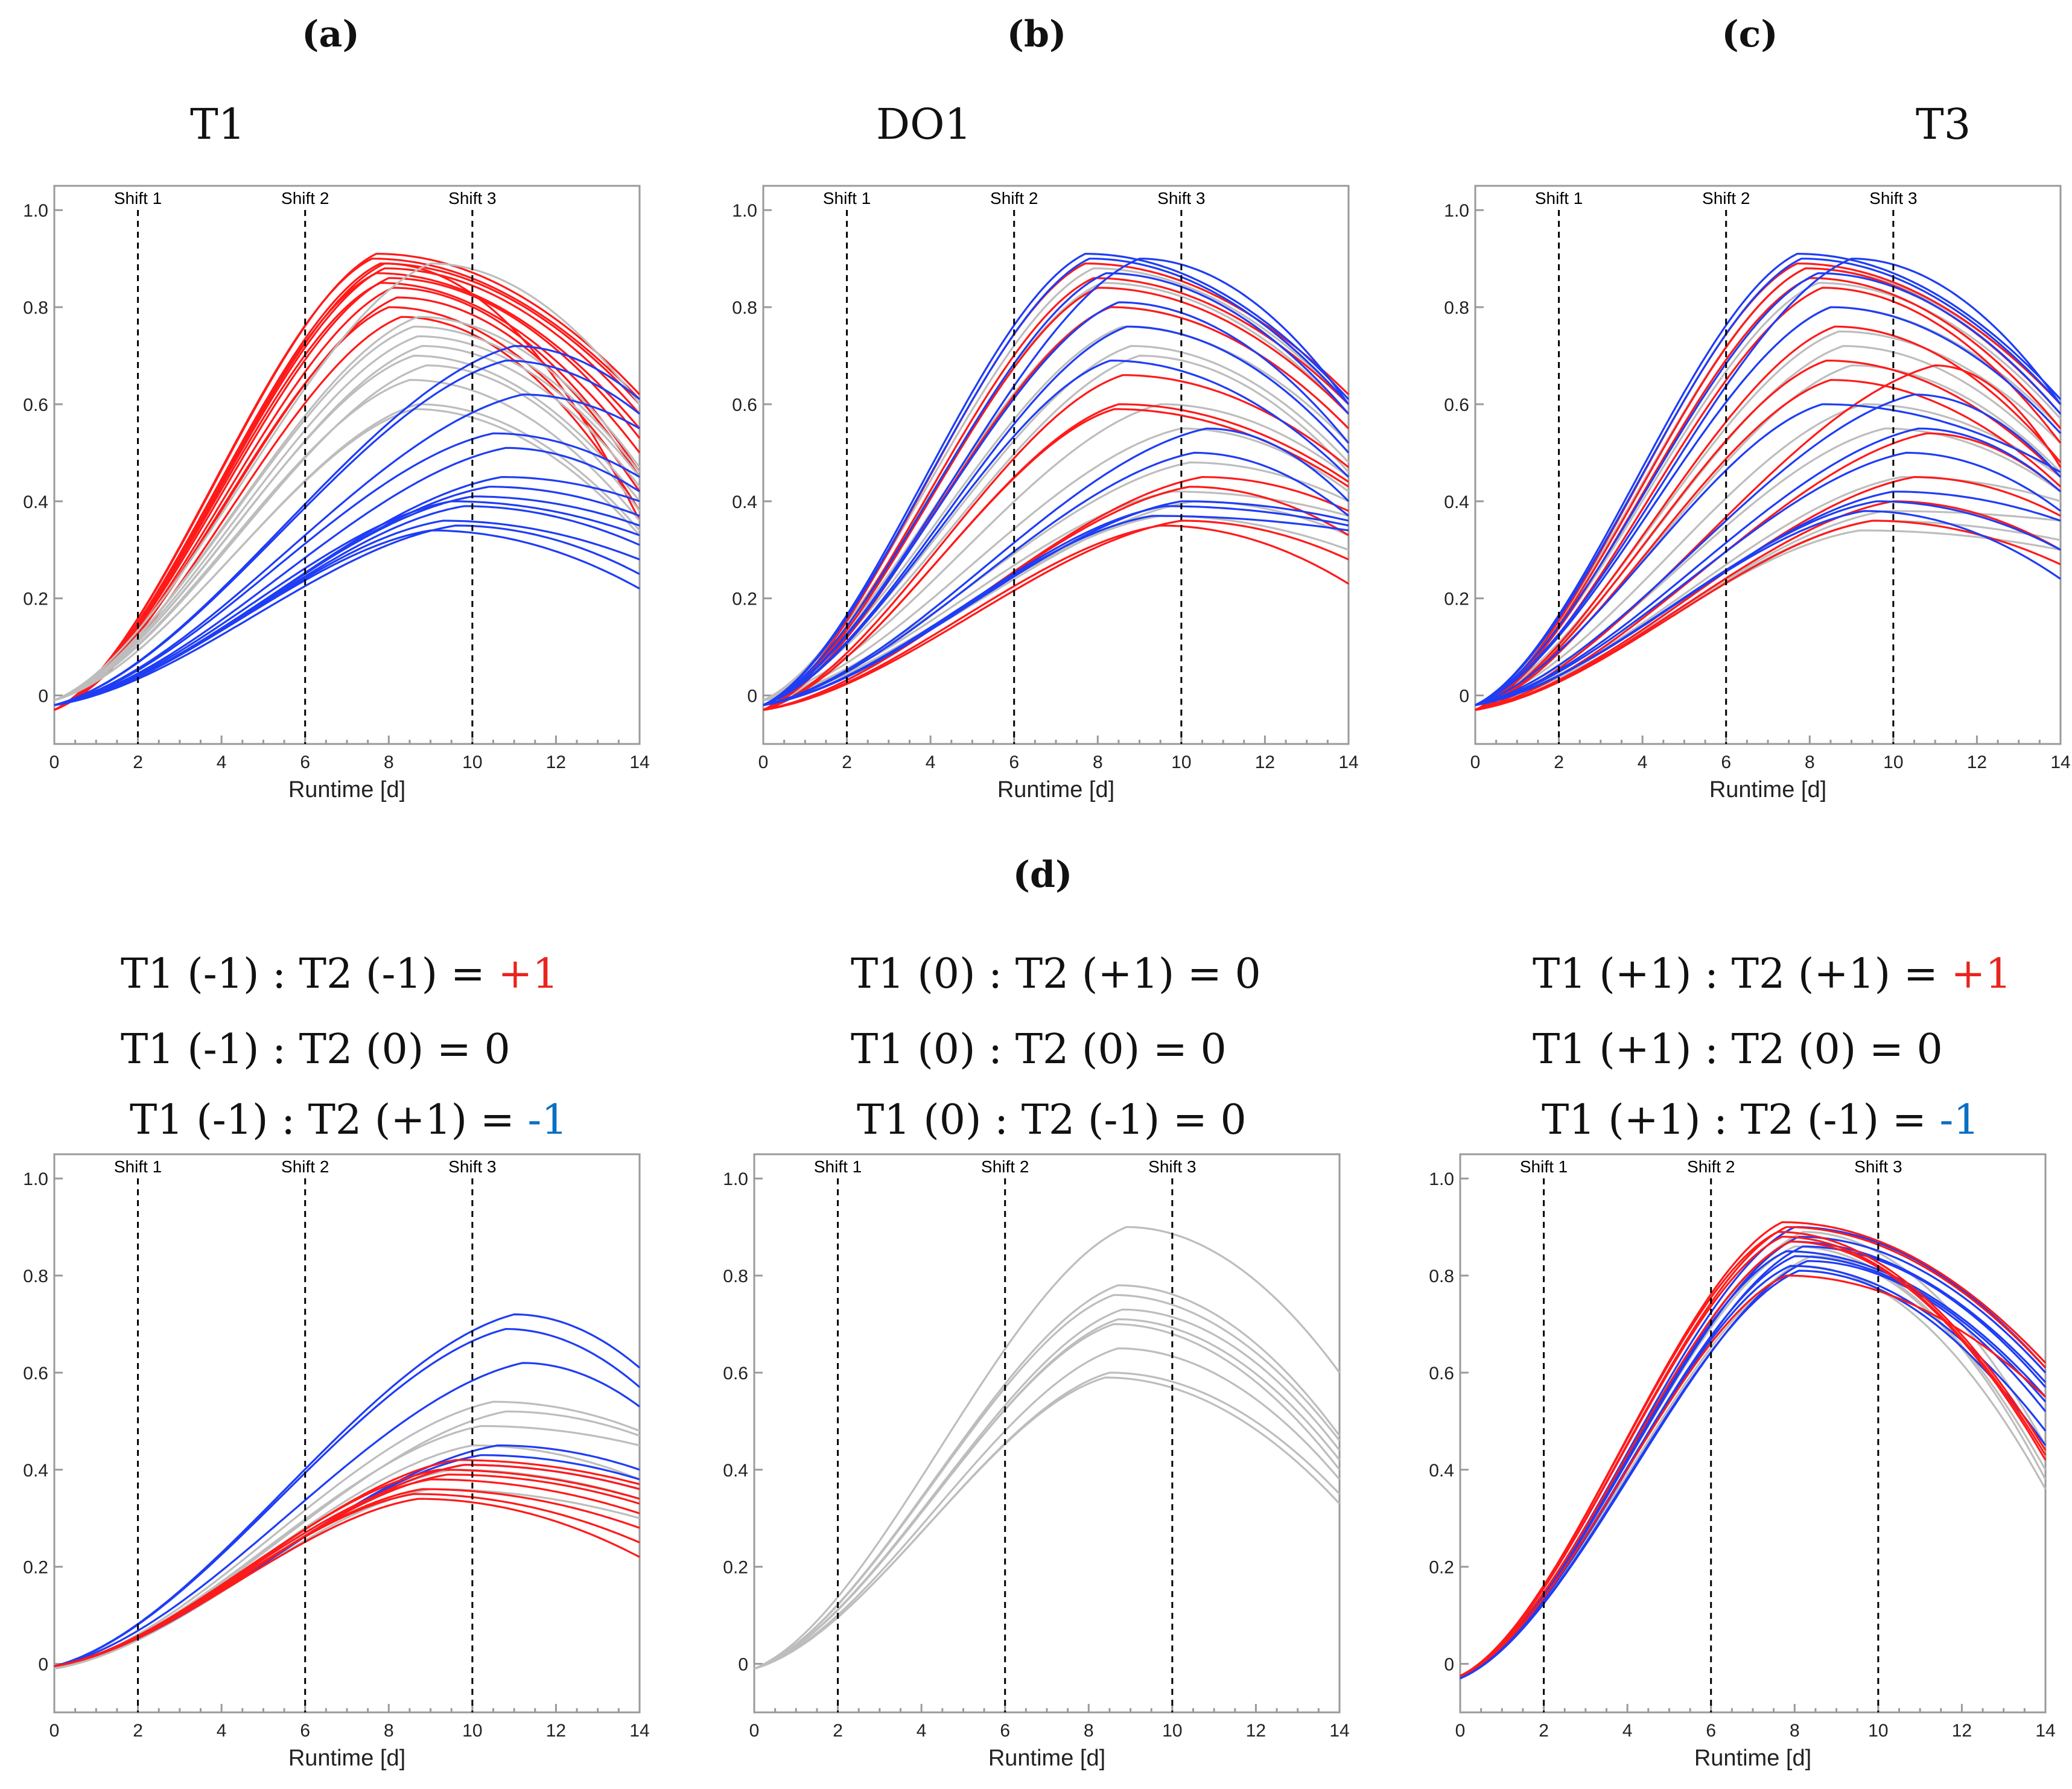  What do you see at coordinates (1944, 125) in the screenshot?
I see `heading-t3: T3` at bounding box center [1944, 125].